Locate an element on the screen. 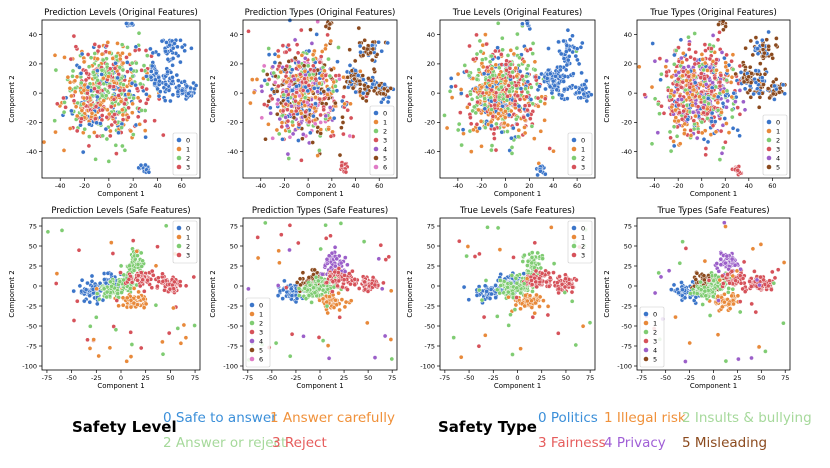 This screenshot has width=830, height=468. legend-label: 4 is located at coordinates (385, 149).